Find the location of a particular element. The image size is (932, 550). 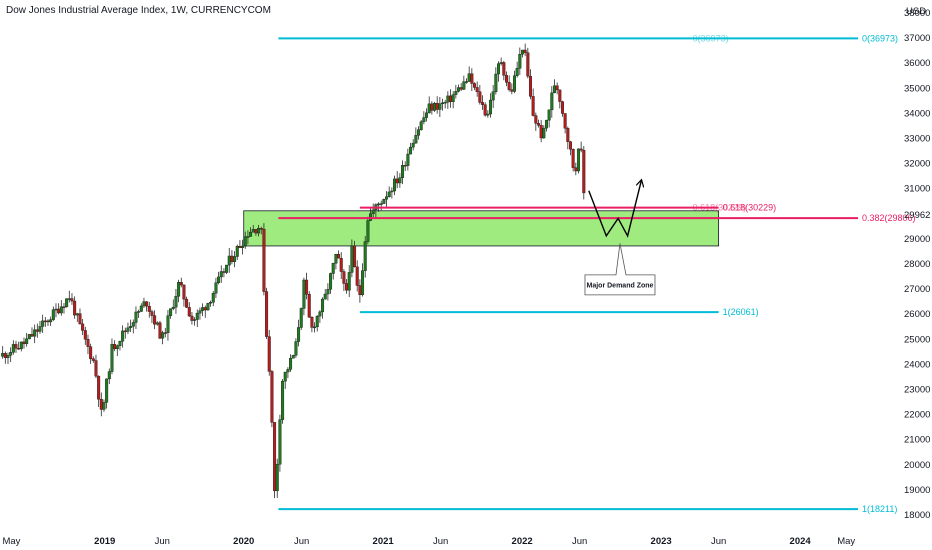

price-axis-currency: USD is located at coordinates (916, 11).